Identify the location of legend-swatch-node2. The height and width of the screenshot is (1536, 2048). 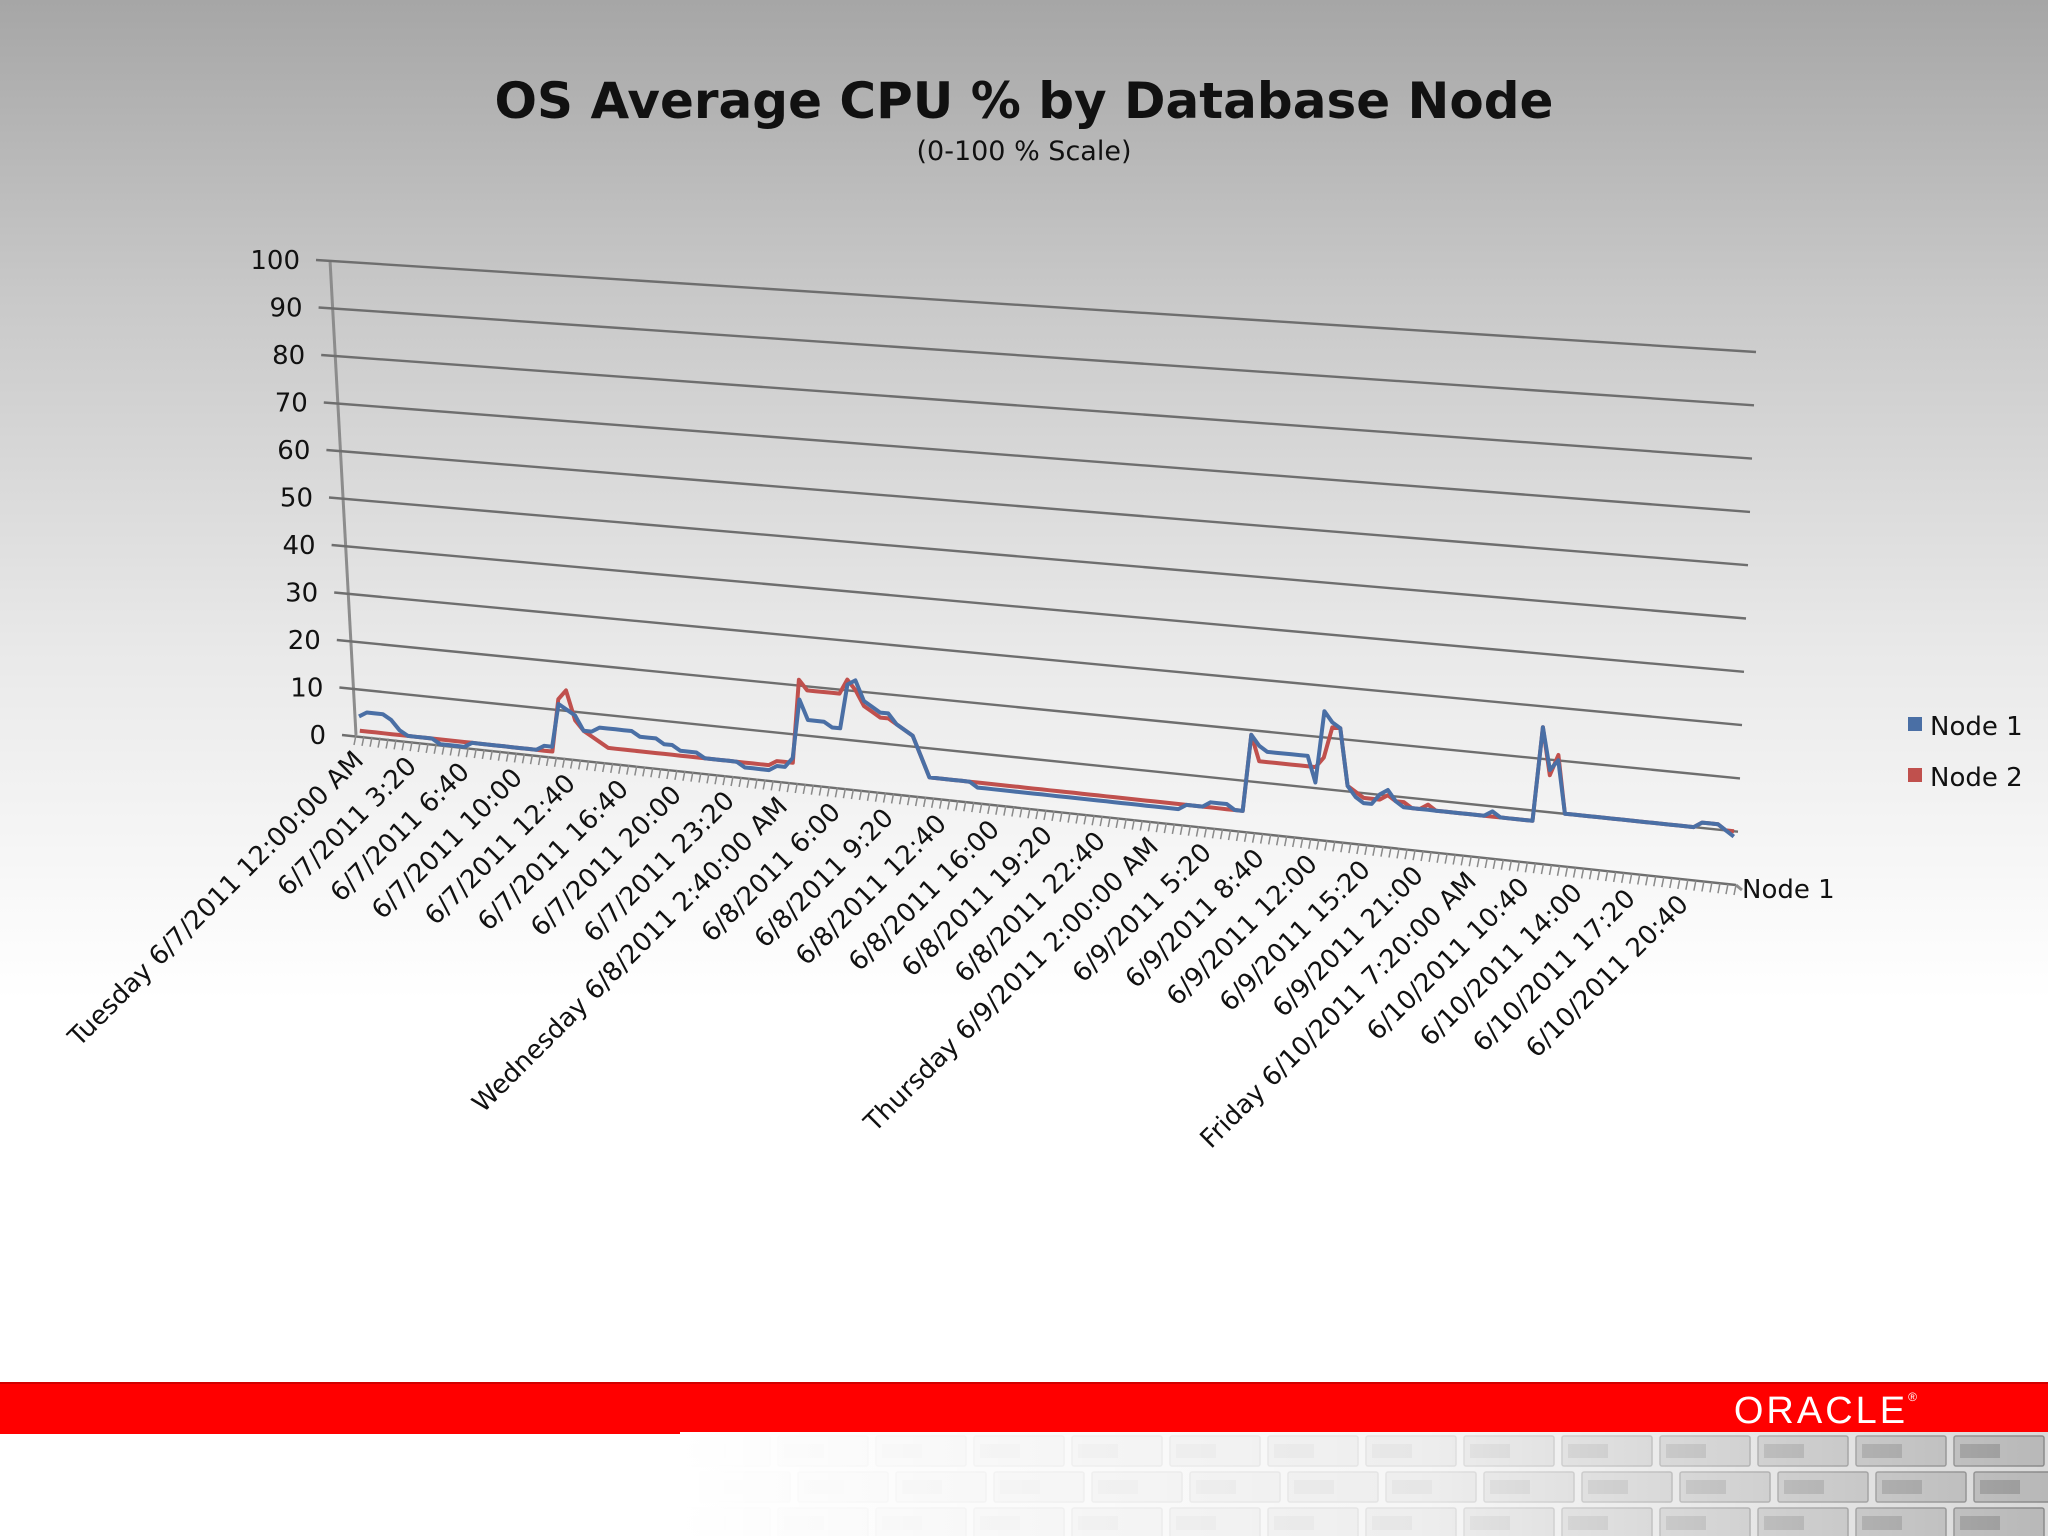
(1915, 775).